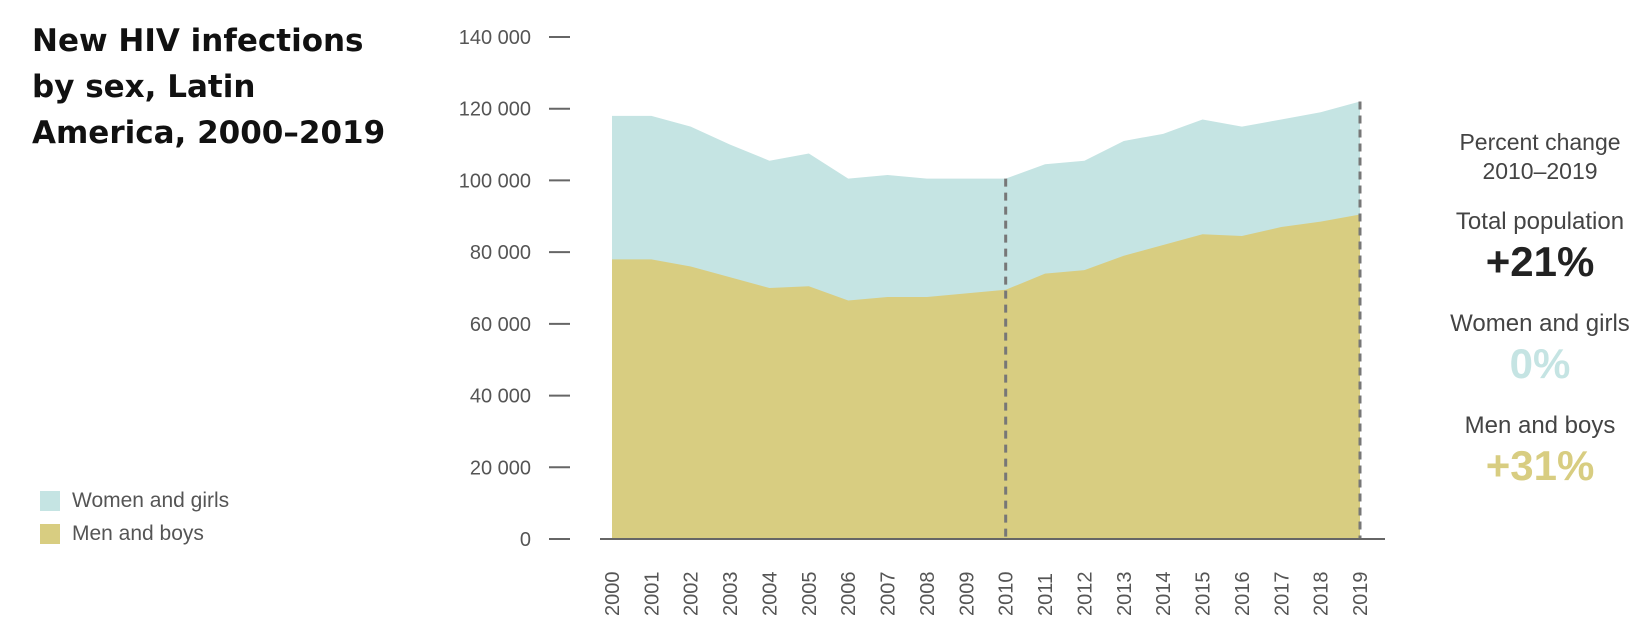 The height and width of the screenshot is (632, 1642). Describe the element at coordinates (500, 325) in the screenshot. I see `y-tick-label-60000: 60 000` at that location.